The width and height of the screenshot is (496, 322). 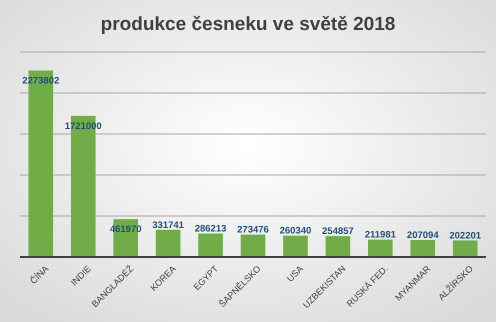 I want to click on data-label: 260340, so click(x=296, y=231).